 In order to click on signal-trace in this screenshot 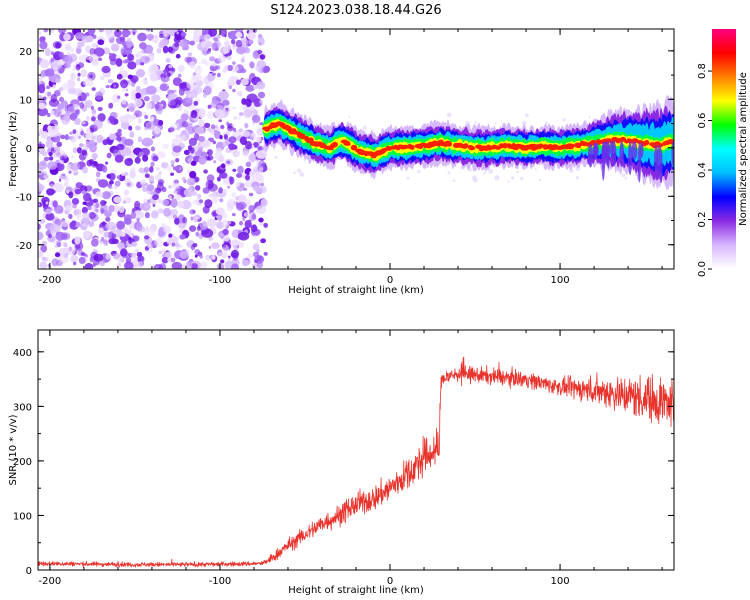, I will do `click(468, 142)`.